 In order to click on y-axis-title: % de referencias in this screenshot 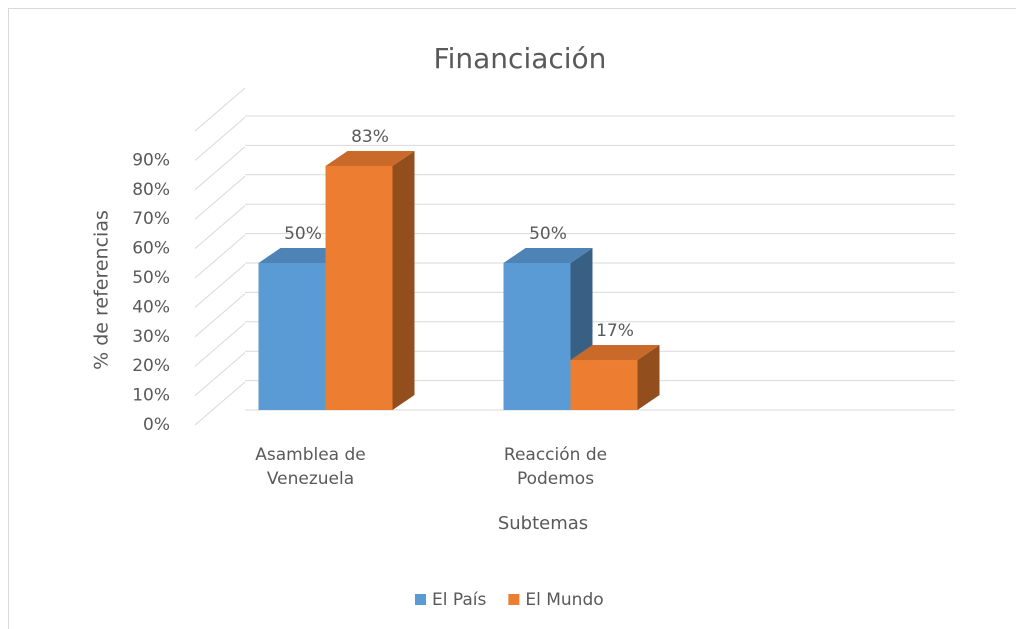, I will do `click(102, 290)`.